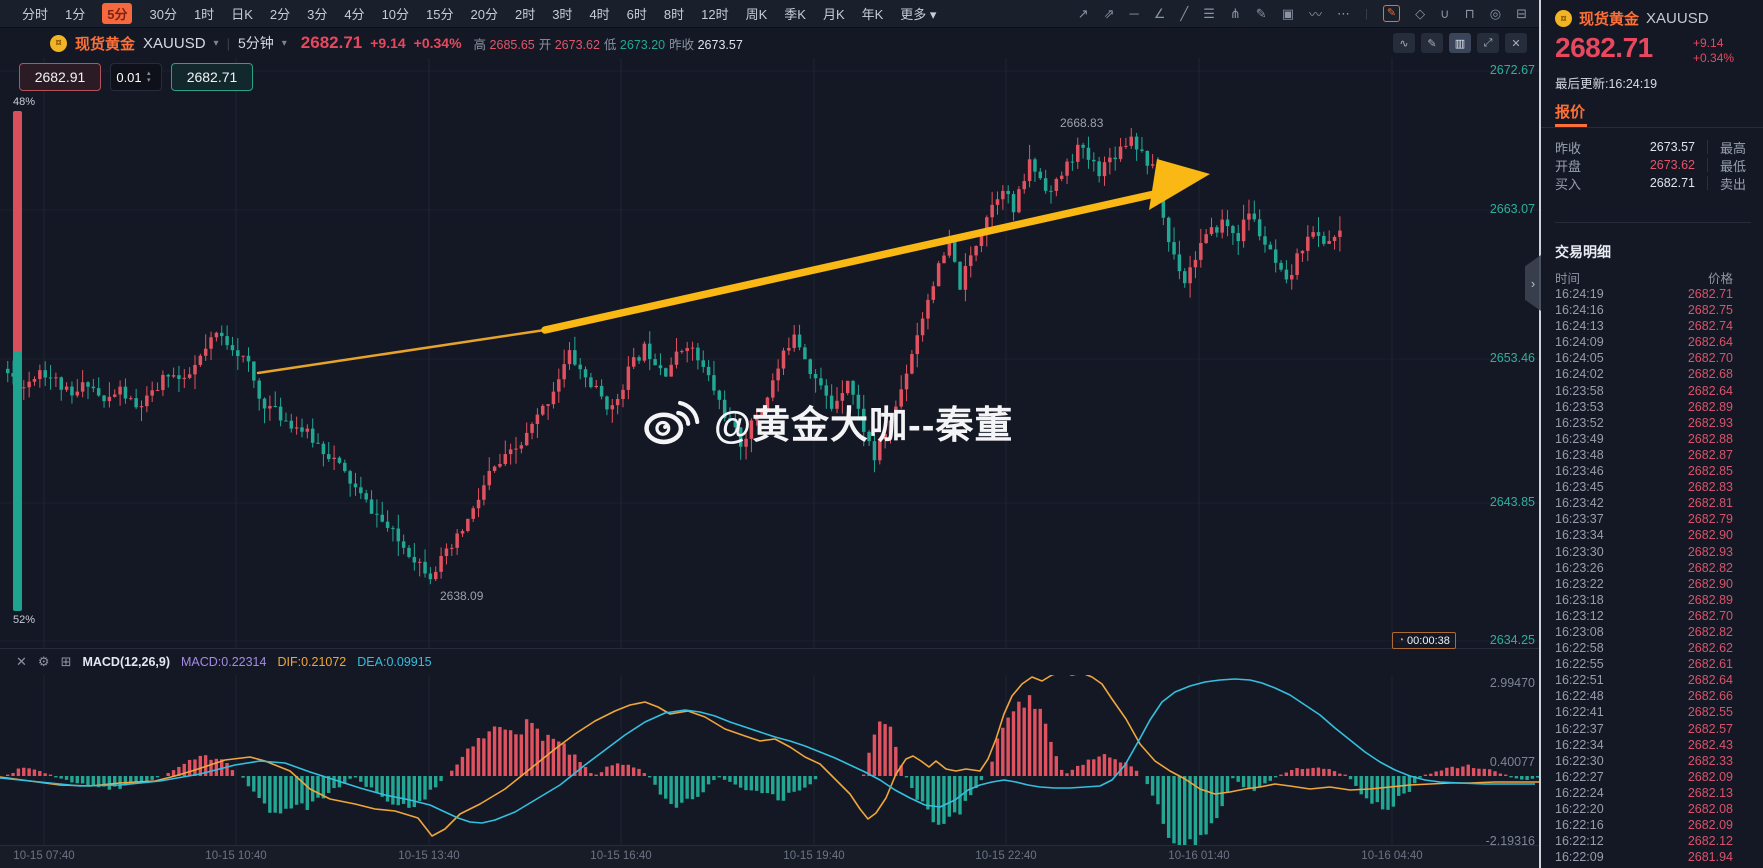 The height and width of the screenshot is (868, 1763). I want to click on macd-axis-label: -2.19316, so click(1510, 839).